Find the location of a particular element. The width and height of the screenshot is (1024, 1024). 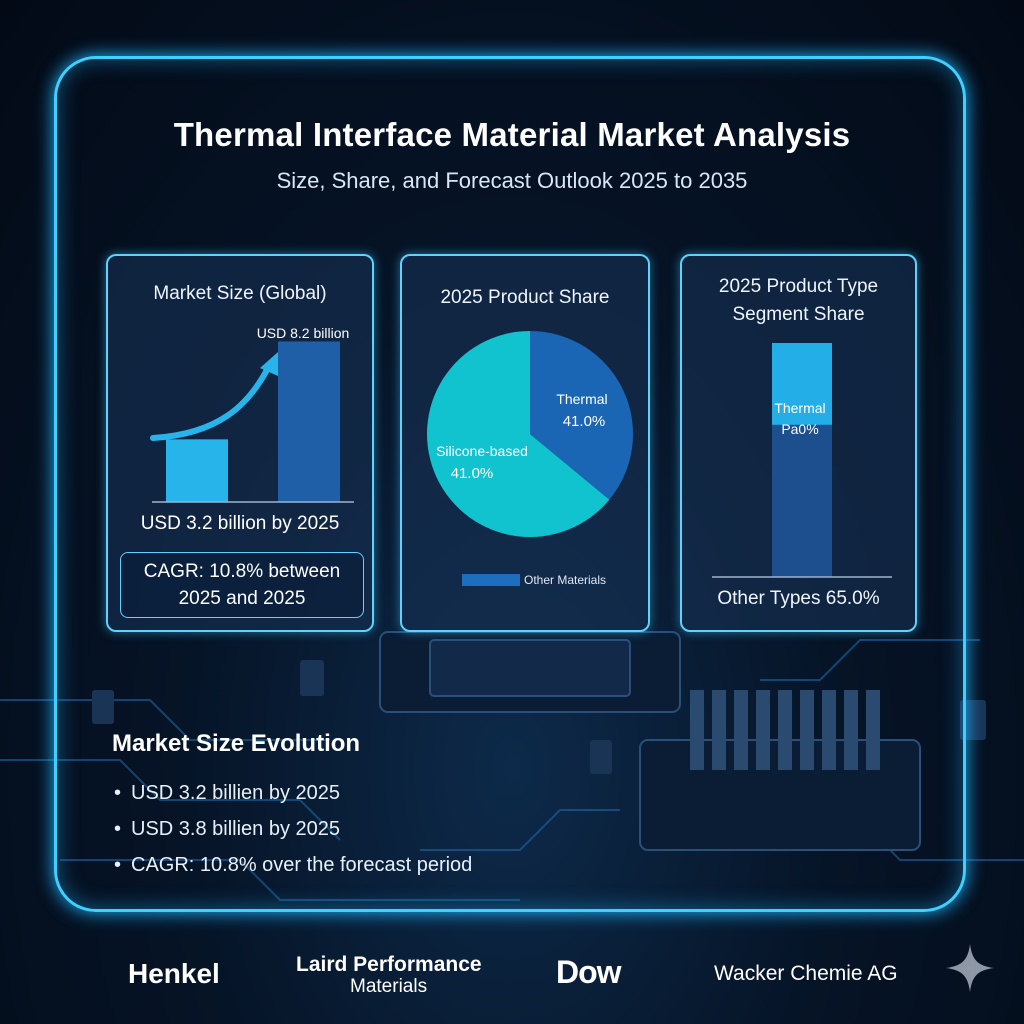

segment-bottom-label: Other Types 65.0% is located at coordinates (798, 598).